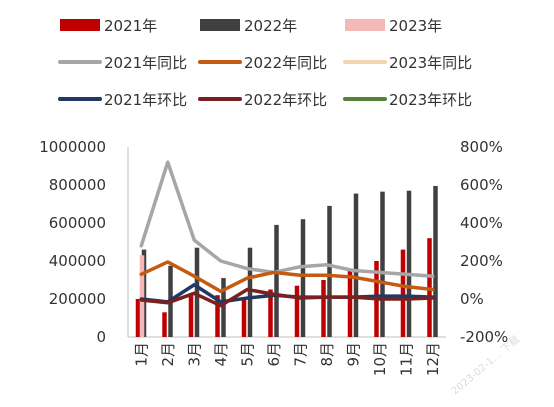 This screenshot has height=407, width=554. Describe the element at coordinates (194, 354) in the screenshot. I see `x-tick-label: 3月` at that location.